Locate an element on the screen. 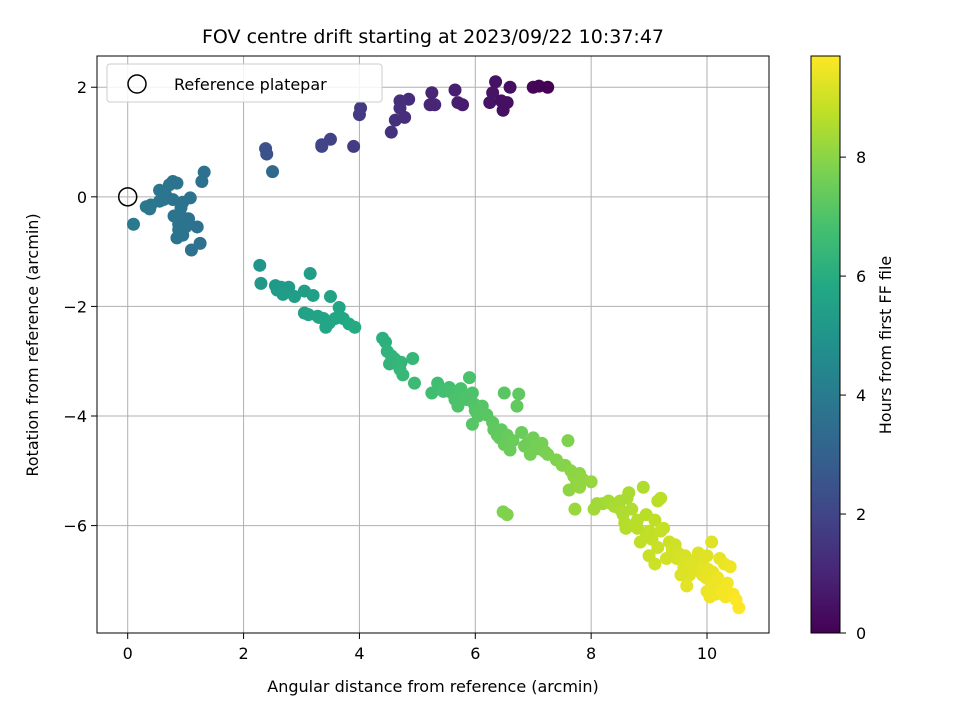 This screenshot has height=720, width=960. colorbar-tick-label: 8 is located at coordinates (861, 157).